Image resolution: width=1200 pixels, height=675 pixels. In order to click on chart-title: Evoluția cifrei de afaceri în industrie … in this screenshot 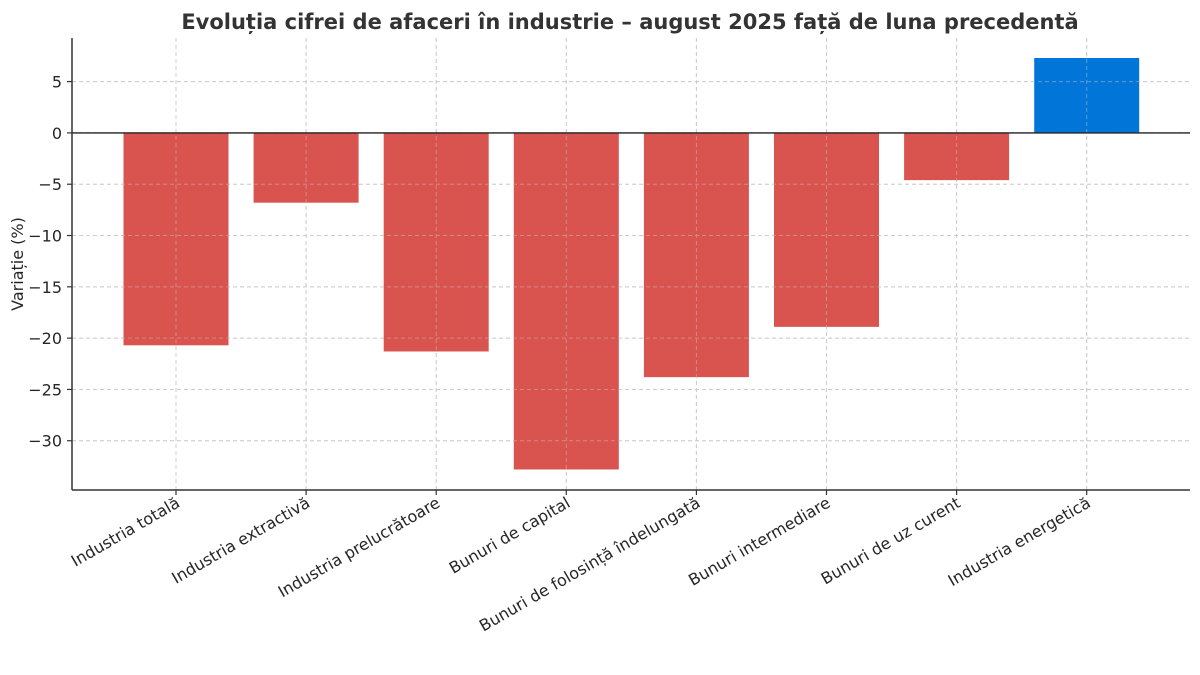, I will do `click(629, 22)`.